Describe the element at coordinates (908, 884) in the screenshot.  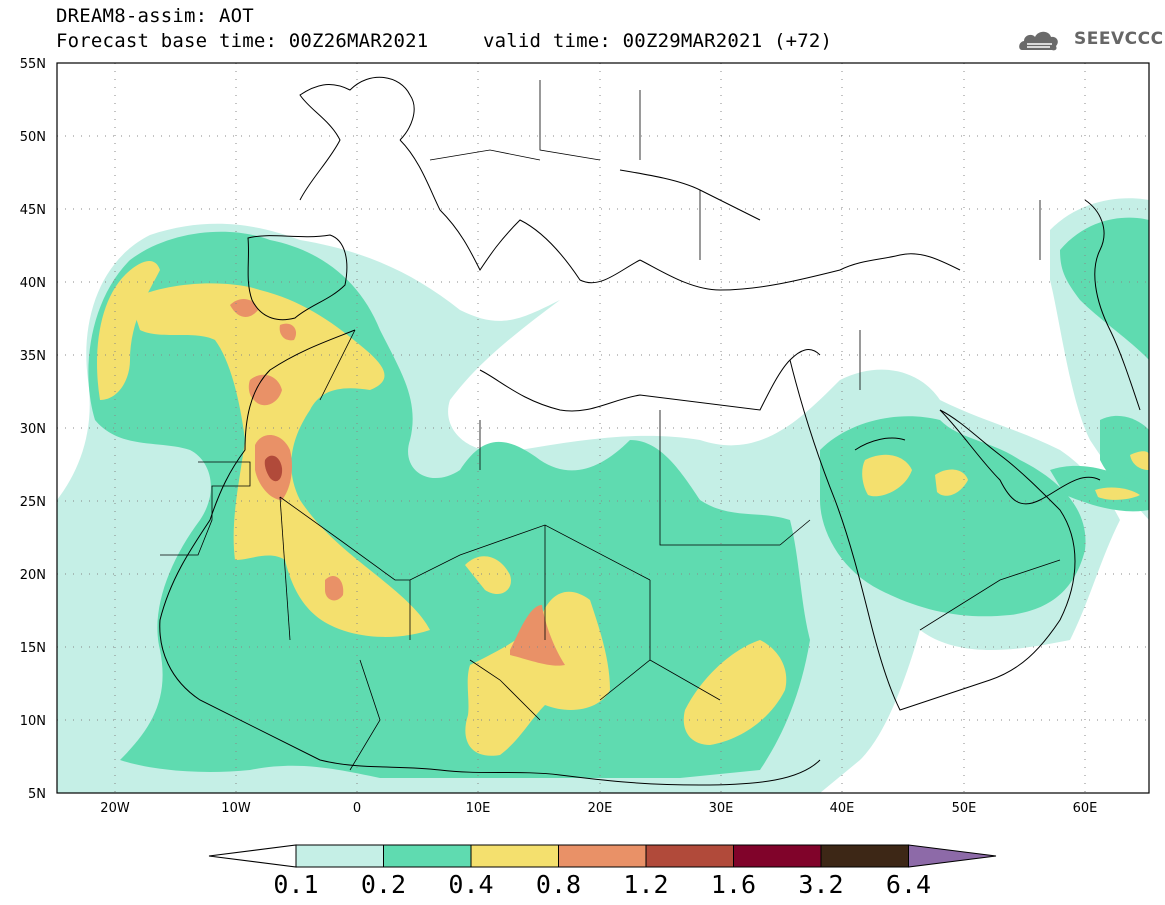
I see `colorbar-label: 6.4` at that location.